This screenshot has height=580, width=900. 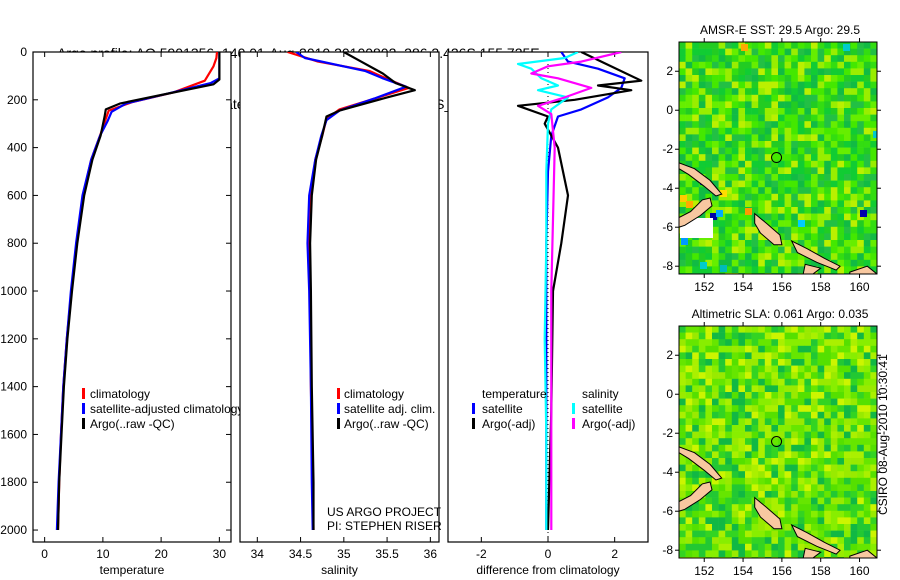 I want to click on map-anomaly-cell, so click(x=719, y=213).